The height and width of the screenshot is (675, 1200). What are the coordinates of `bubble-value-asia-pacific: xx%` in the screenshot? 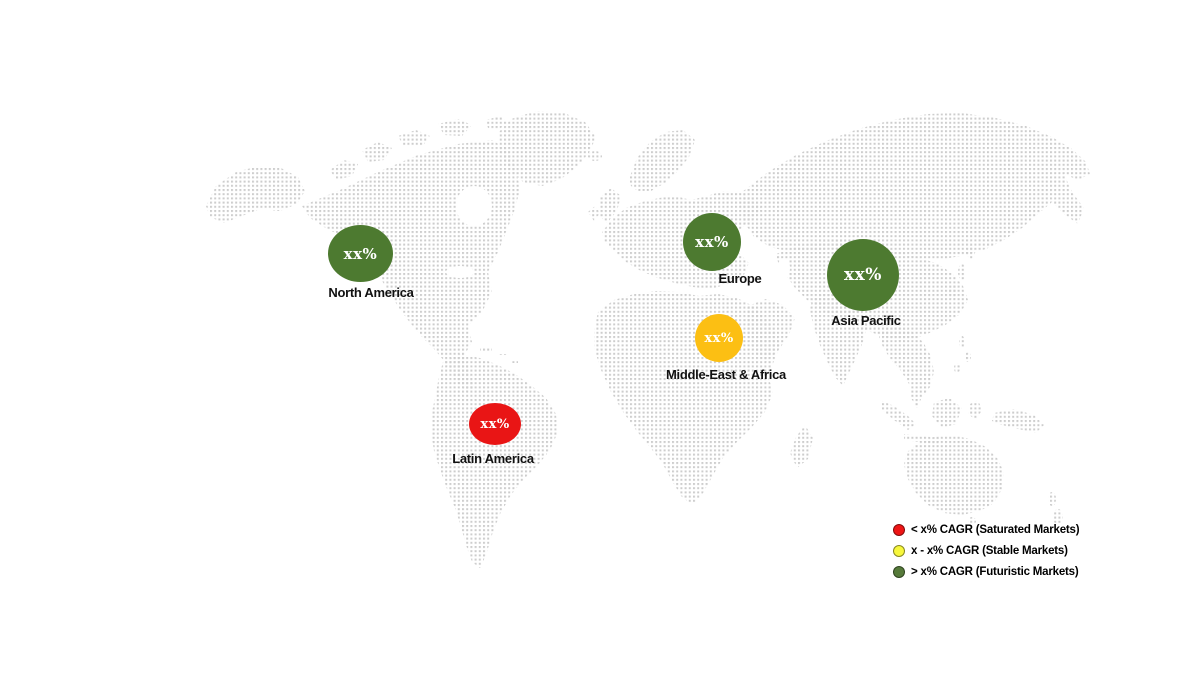 It's located at (863, 275).